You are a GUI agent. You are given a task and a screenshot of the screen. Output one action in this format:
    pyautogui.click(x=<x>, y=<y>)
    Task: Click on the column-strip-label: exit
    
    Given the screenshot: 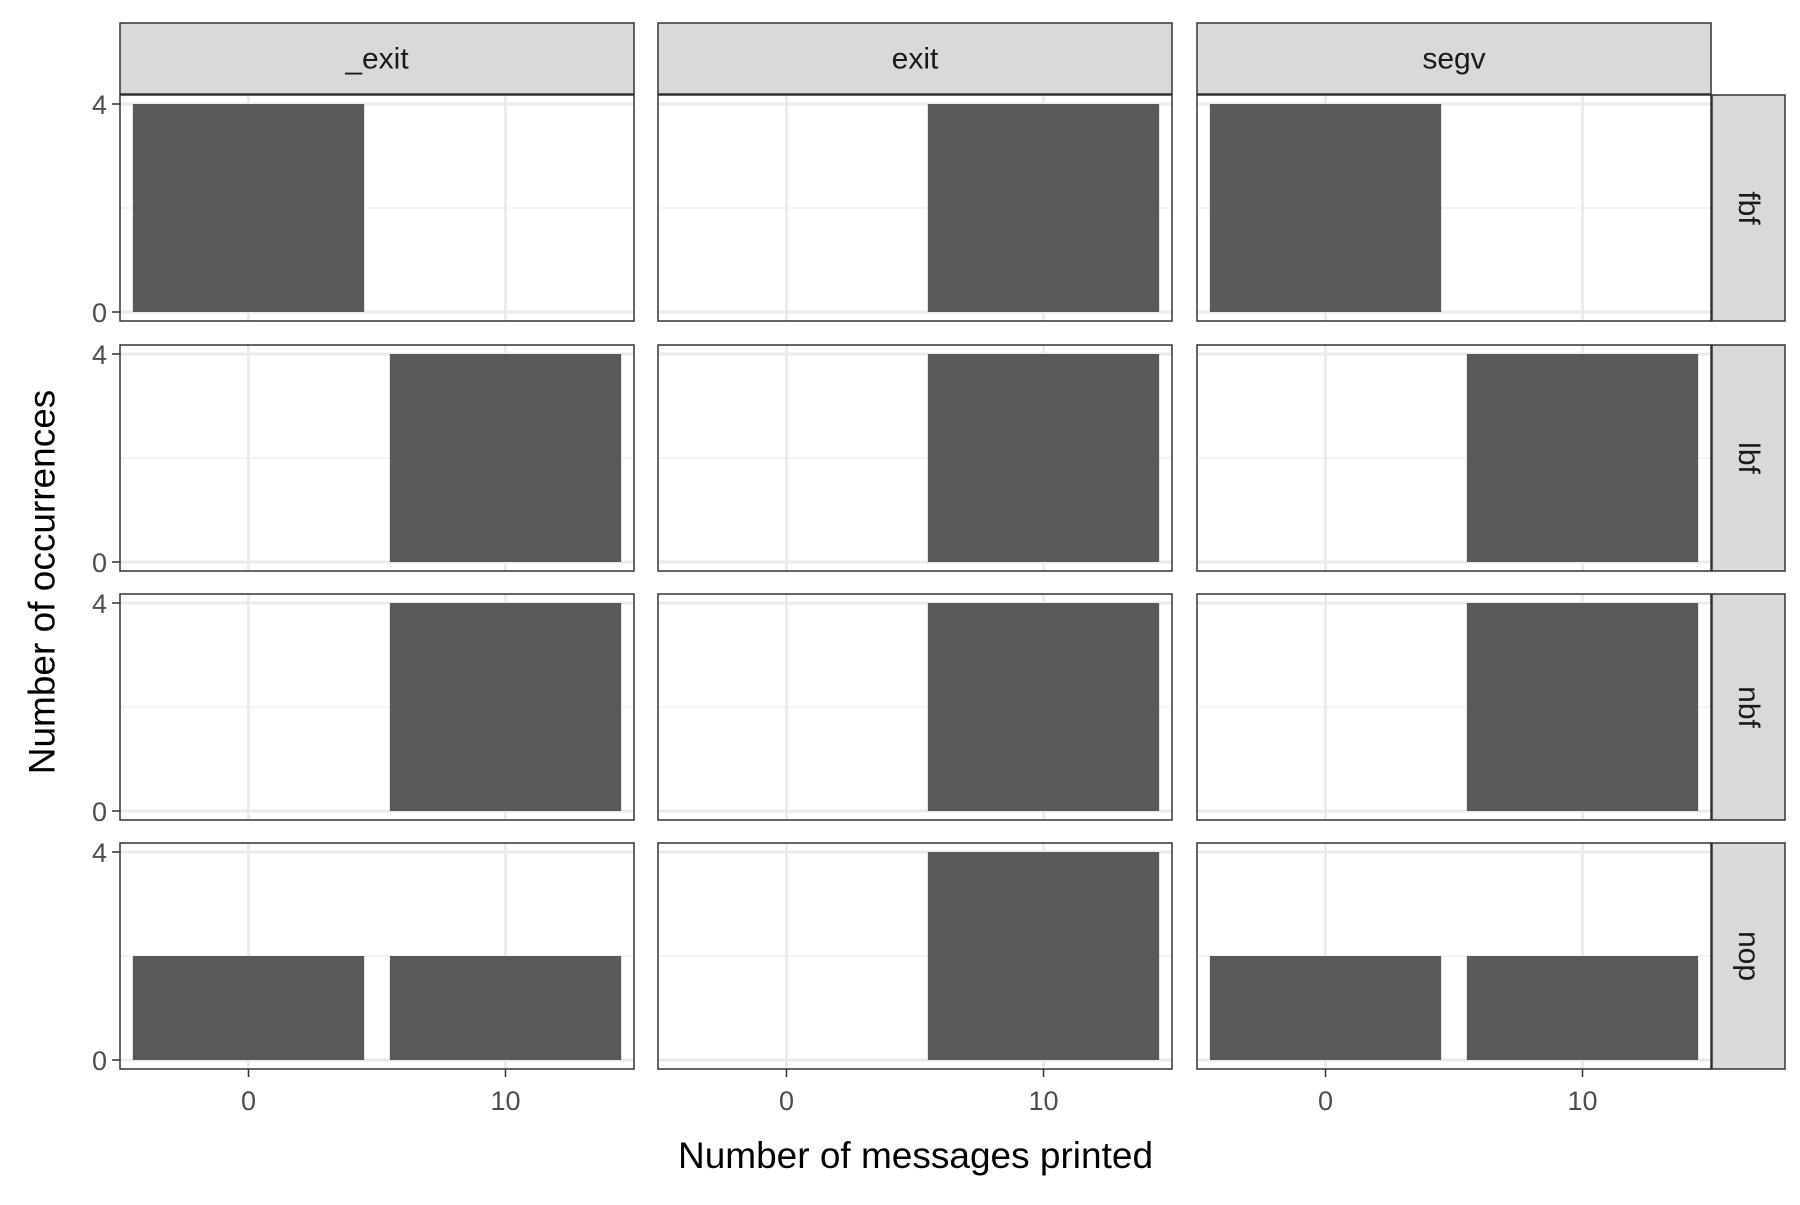 What is the action you would take?
    pyautogui.click(x=915, y=59)
    